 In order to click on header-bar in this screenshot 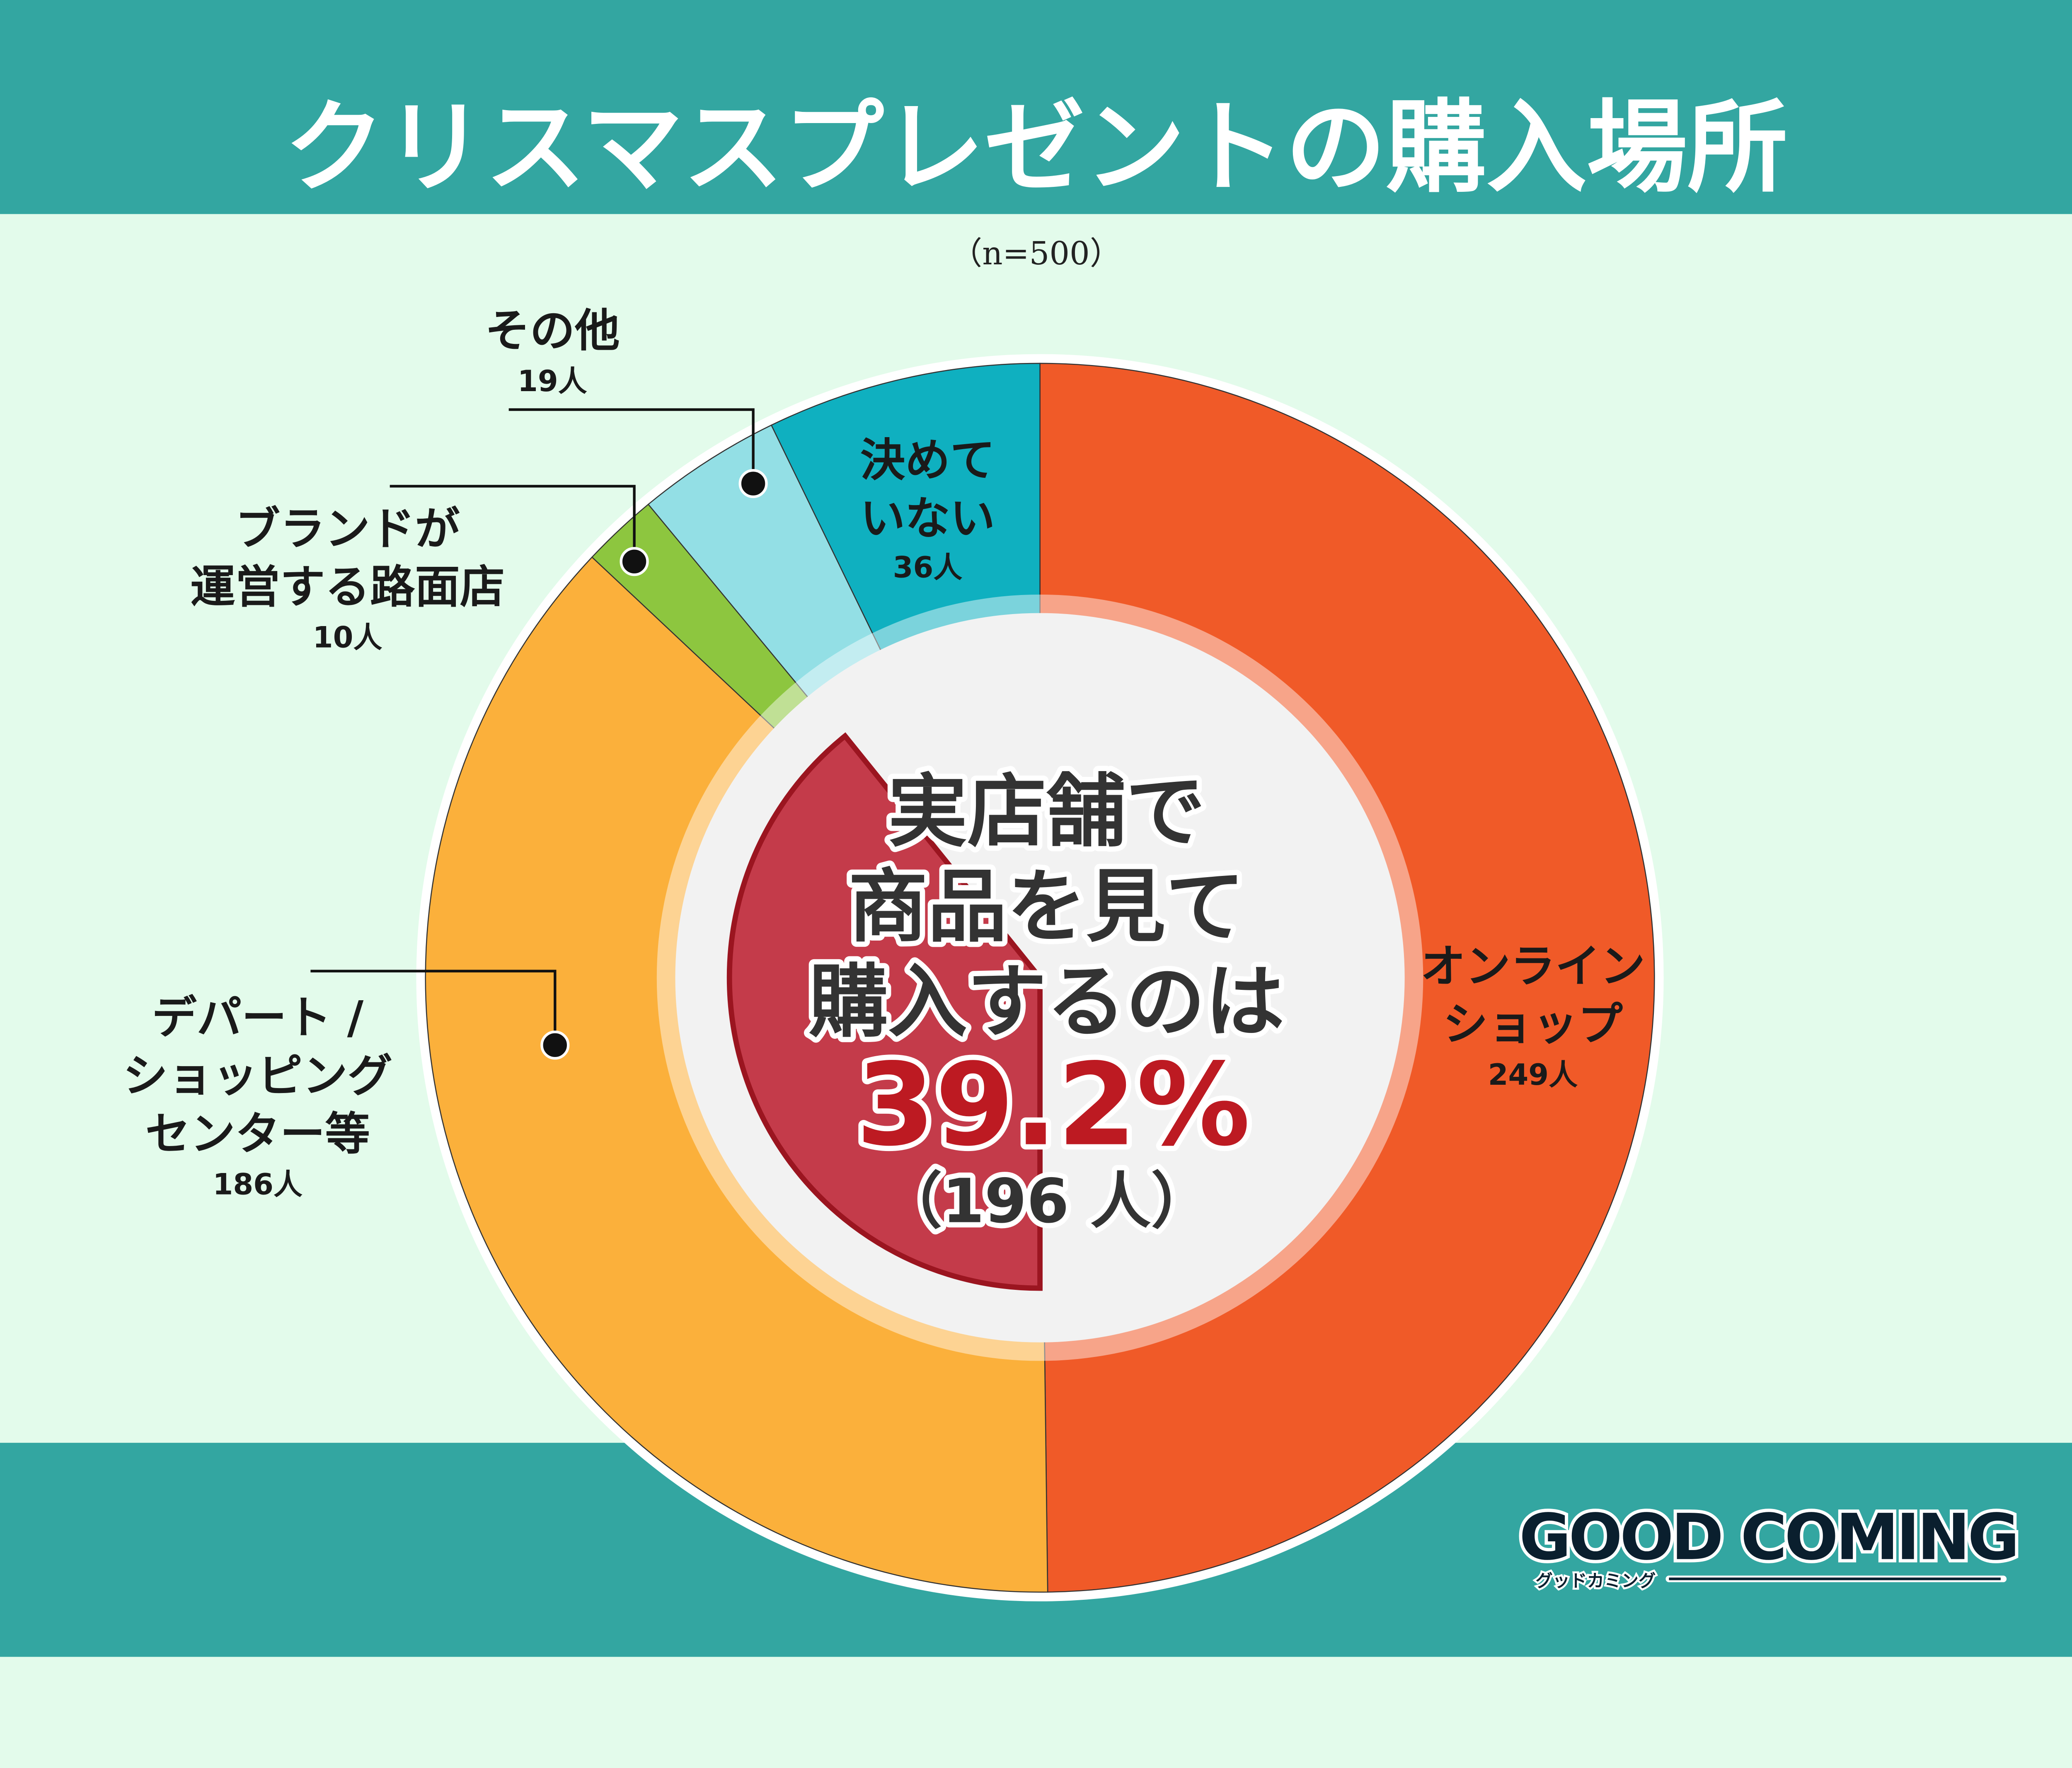, I will do `click(1036, 107)`.